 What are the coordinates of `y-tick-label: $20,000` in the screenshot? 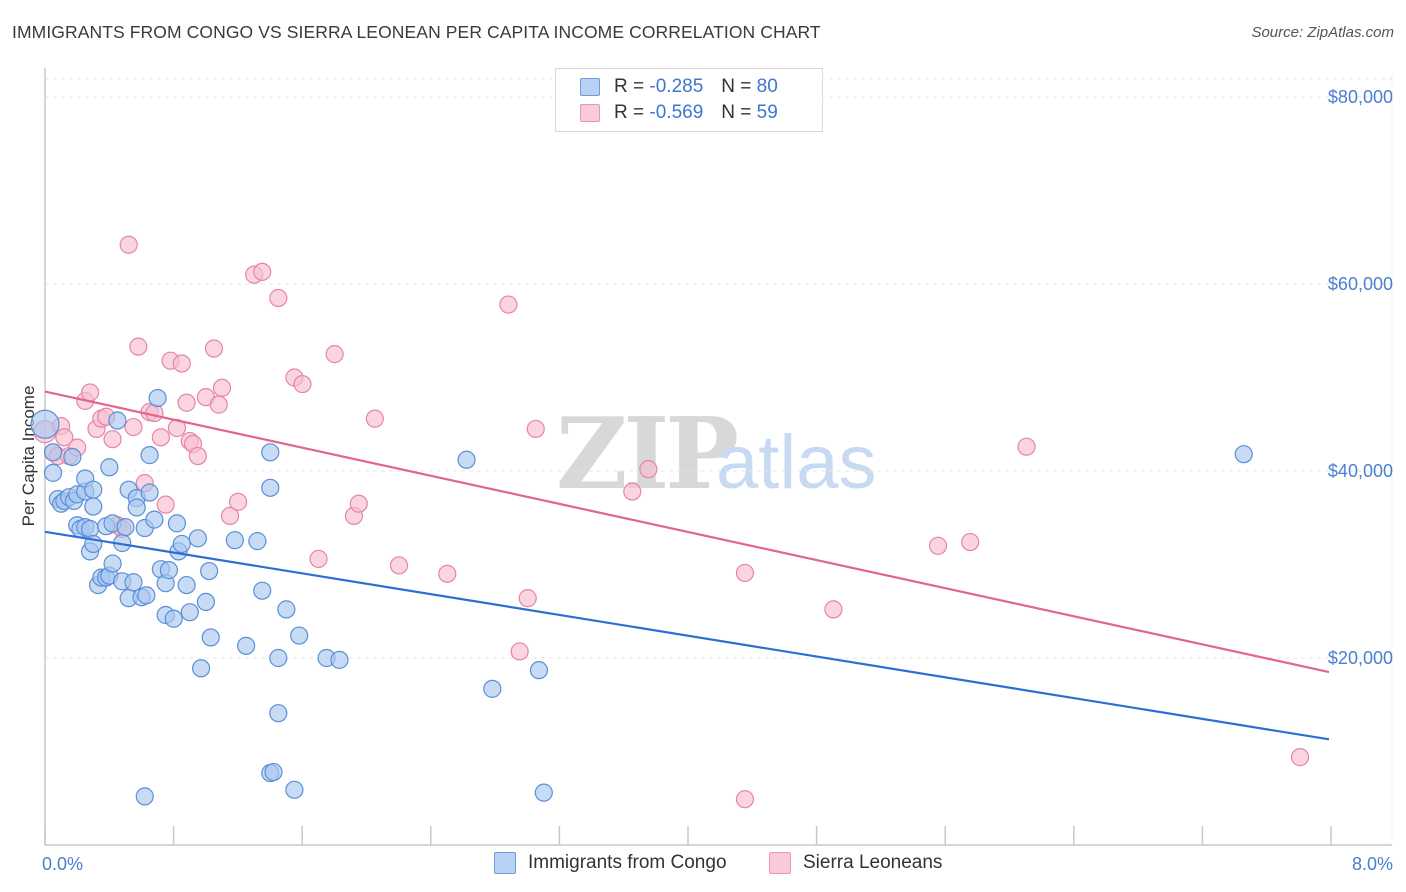 It's located at (1360, 658).